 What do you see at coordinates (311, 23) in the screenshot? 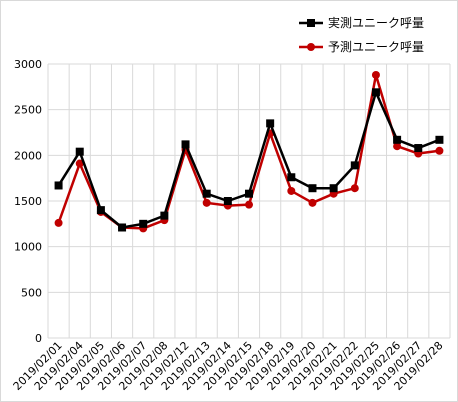
I see `legend-marker-square` at bounding box center [311, 23].